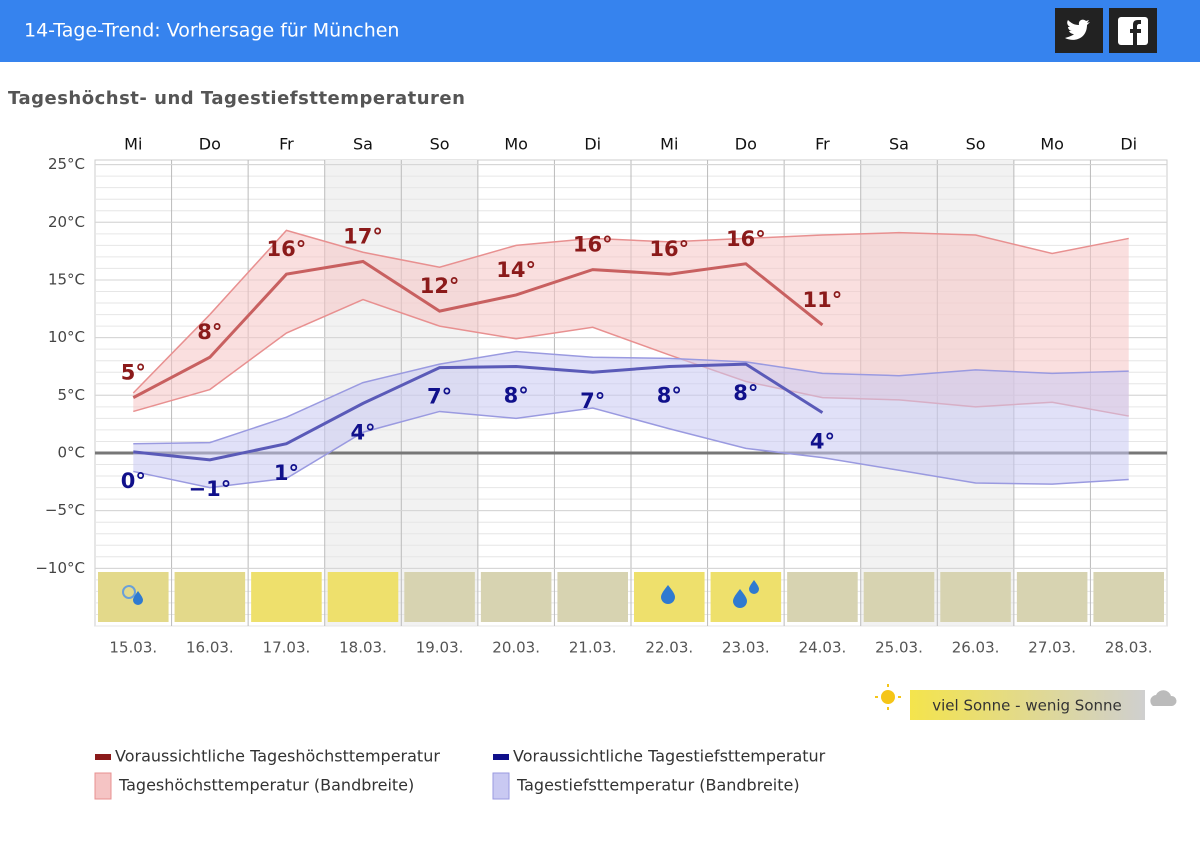 Image resolution: width=1200 pixels, height=850 pixels. What do you see at coordinates (1163, 698) in the screenshot?
I see `cloud-icon` at bounding box center [1163, 698].